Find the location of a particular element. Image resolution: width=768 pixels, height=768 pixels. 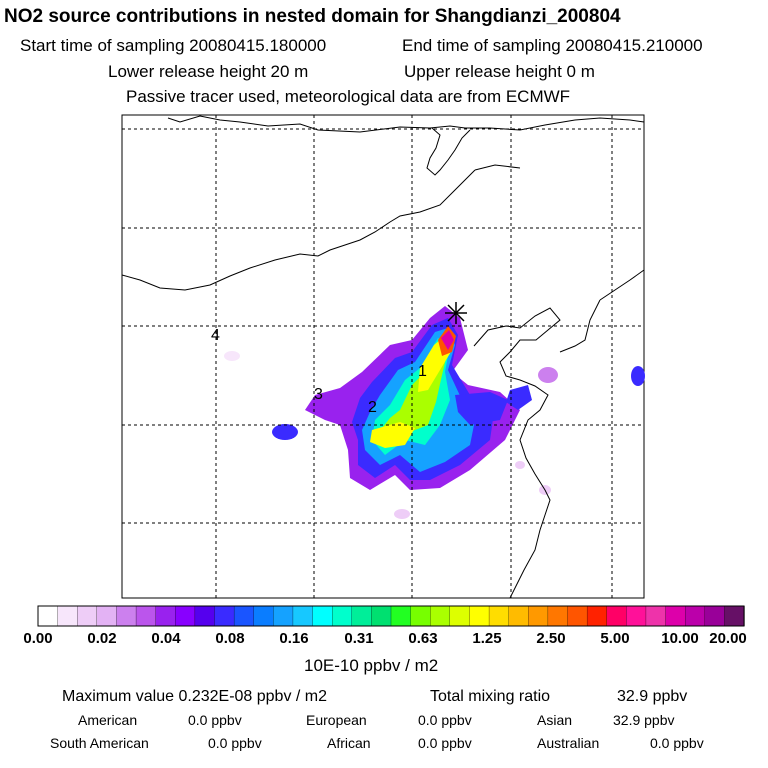

colorbar-label: 0.31 is located at coordinates (359, 638).